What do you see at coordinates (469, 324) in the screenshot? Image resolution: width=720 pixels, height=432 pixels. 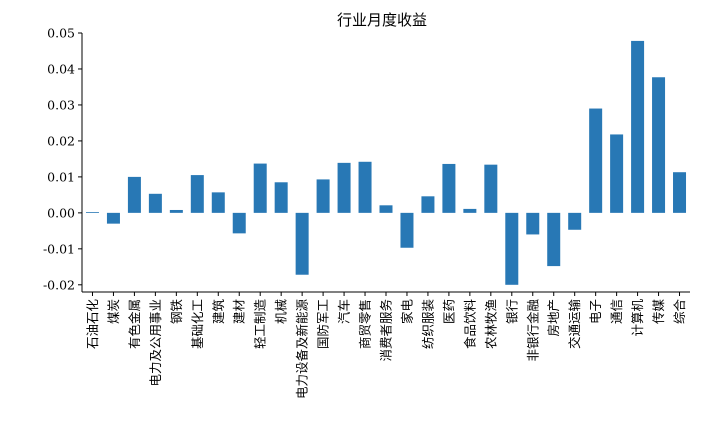 I see `x-tick-label: 食品饮料` at bounding box center [469, 324].